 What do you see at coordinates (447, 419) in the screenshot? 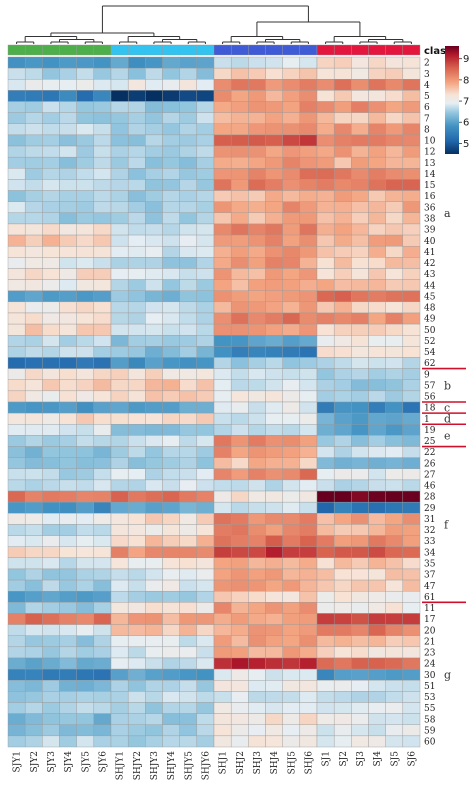
I see `row-group-label: d` at bounding box center [447, 419].